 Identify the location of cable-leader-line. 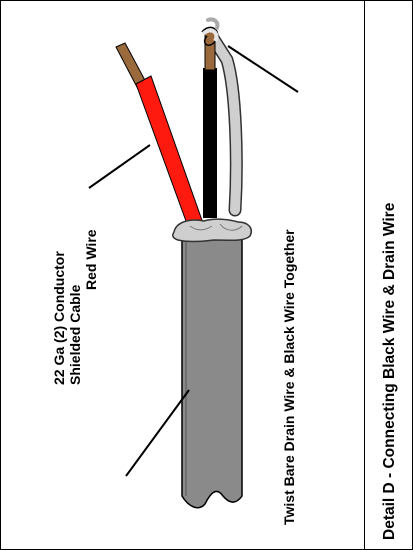
(157, 433).